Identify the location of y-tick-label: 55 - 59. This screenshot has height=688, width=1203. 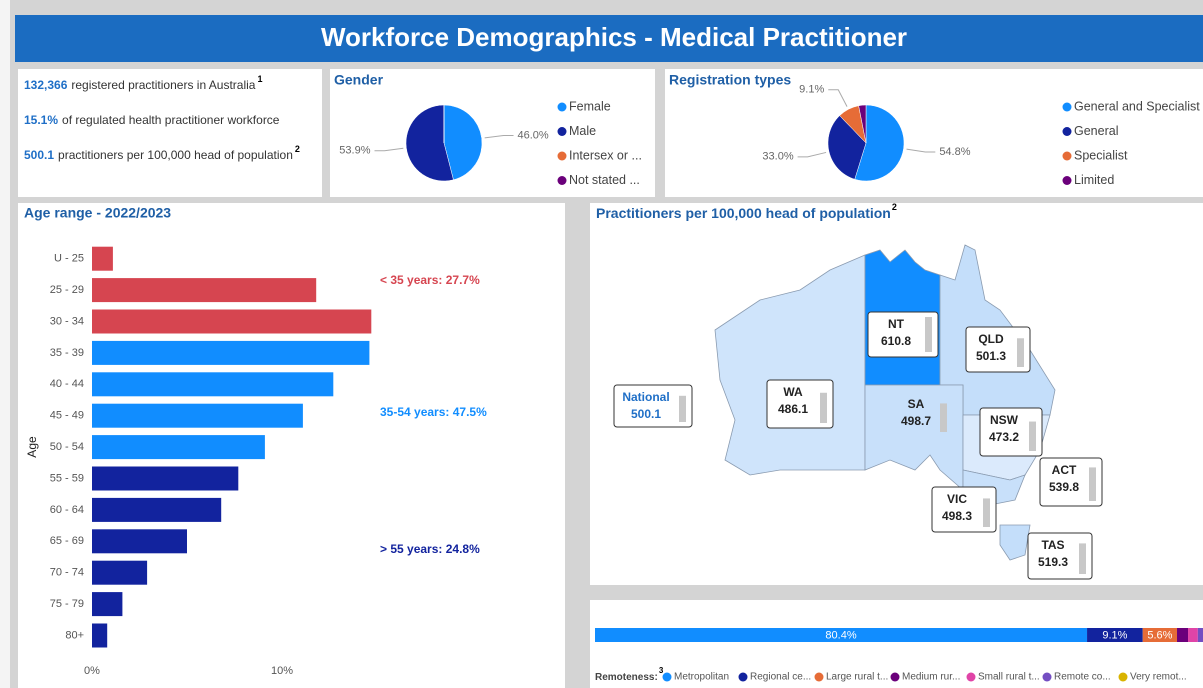
(67, 478).